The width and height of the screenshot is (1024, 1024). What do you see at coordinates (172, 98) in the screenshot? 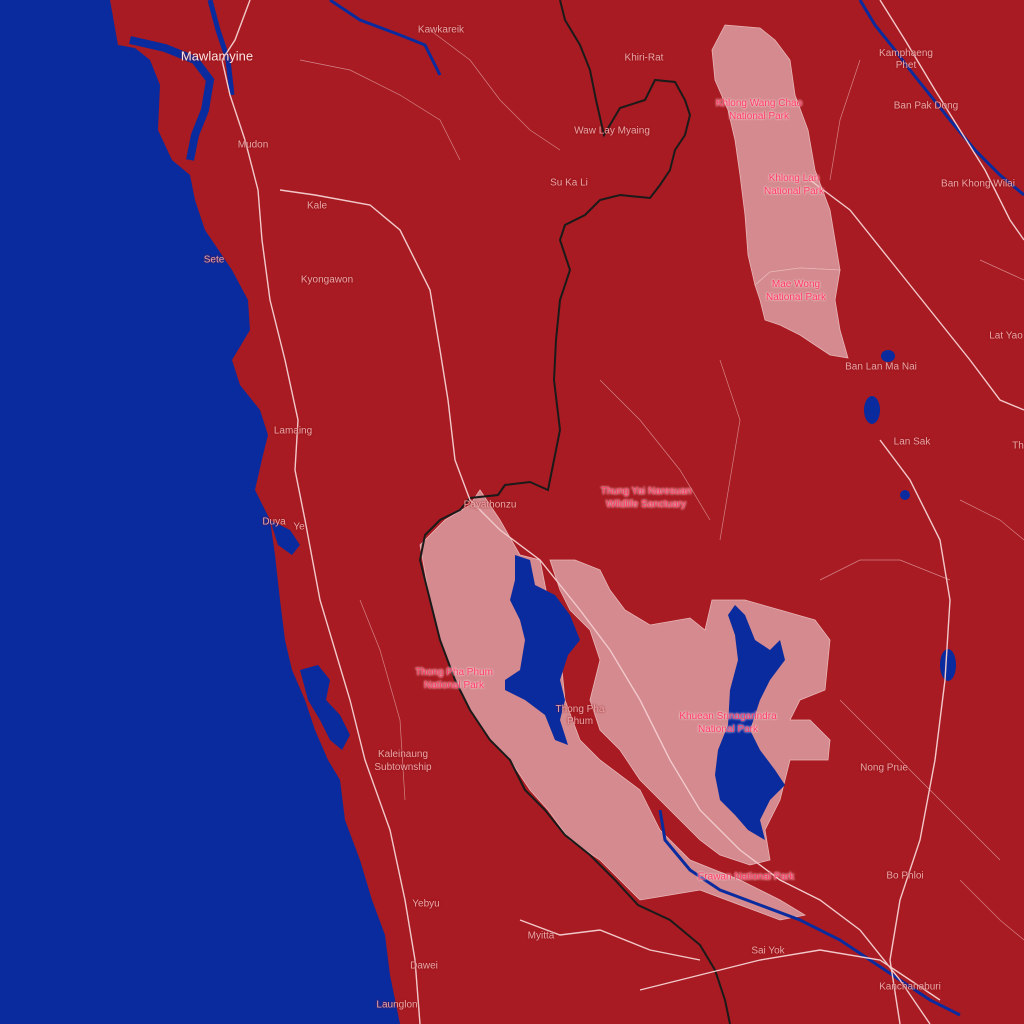
I see `river-salween` at bounding box center [172, 98].